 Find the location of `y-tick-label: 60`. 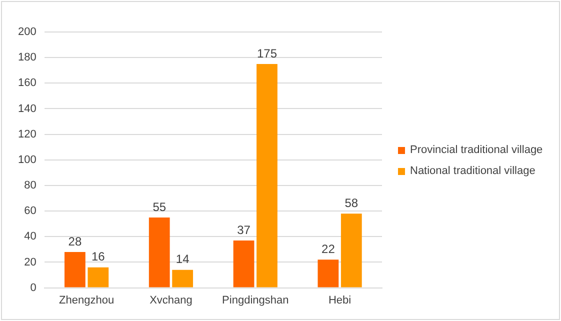

y-tick-label: 60 is located at coordinates (30, 211).